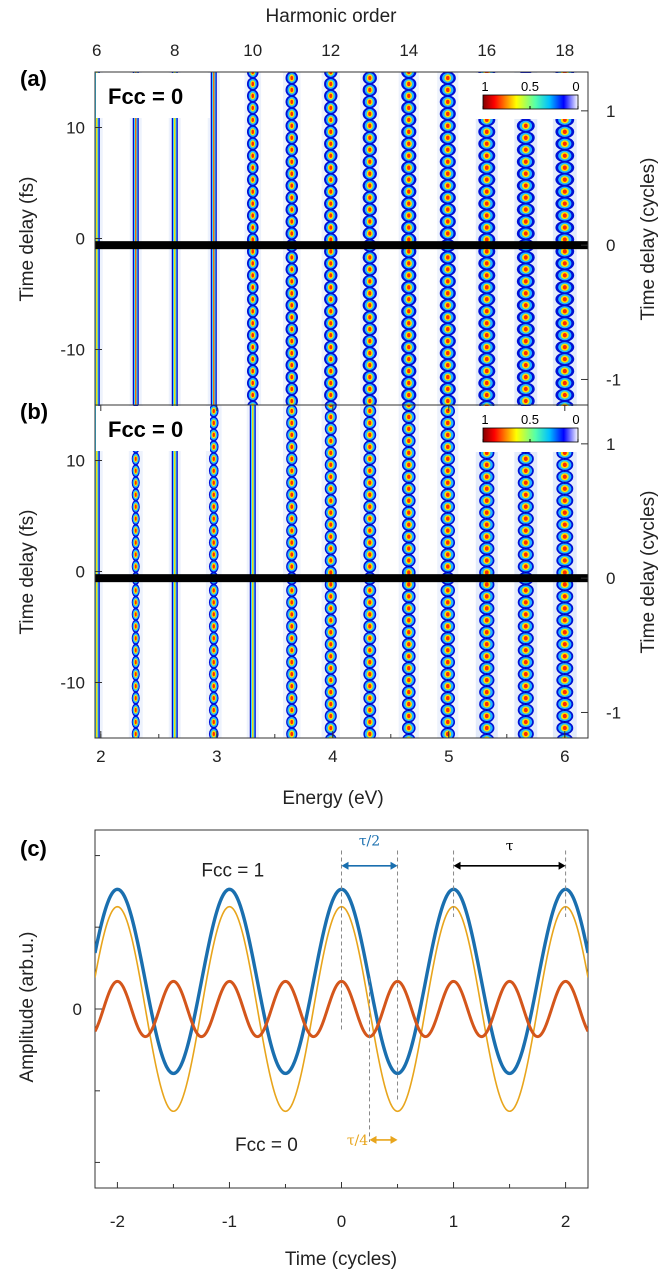 This screenshot has height=1277, width=672. I want to click on fcc1-label: Fcc = 1, so click(232, 870).